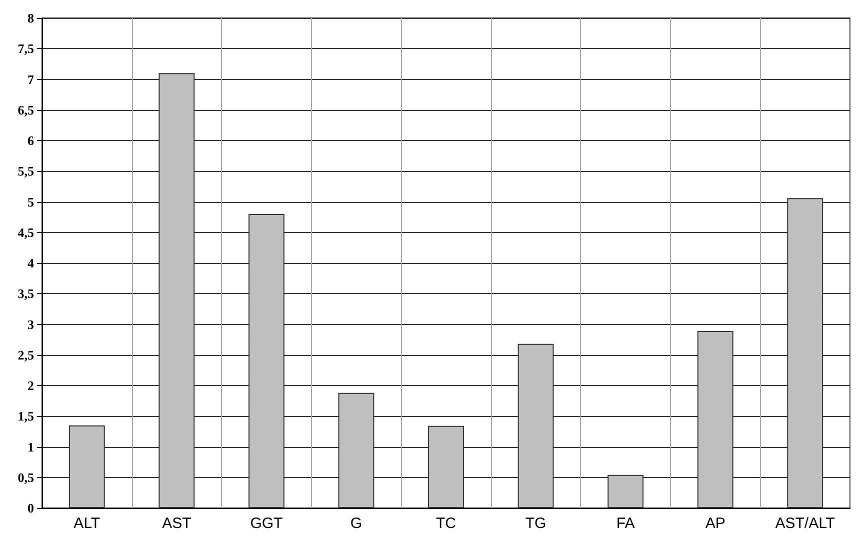 Image resolution: width=856 pixels, height=536 pixels. I want to click on x-tick-label: AST, so click(177, 523).